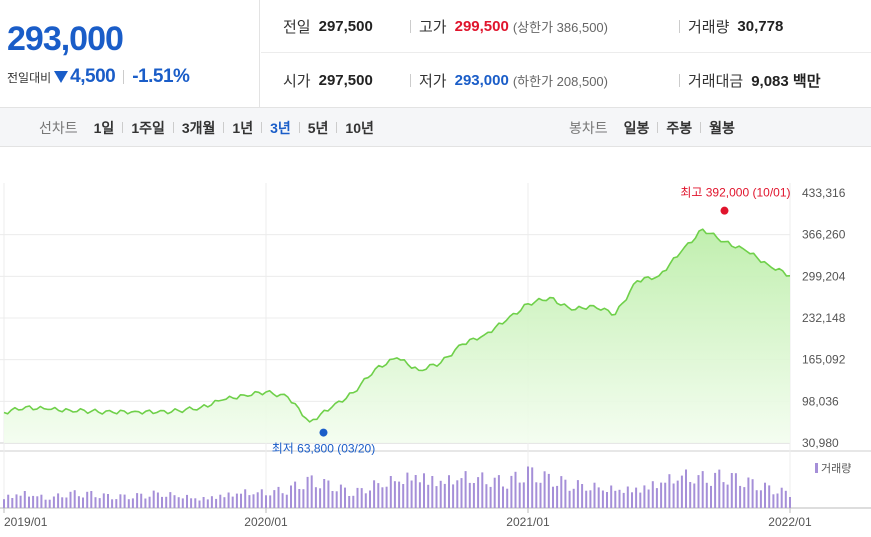 The width and height of the screenshot is (871, 537). What do you see at coordinates (716, 81) in the screenshot?
I see `stat-label: 거래대금` at bounding box center [716, 81].